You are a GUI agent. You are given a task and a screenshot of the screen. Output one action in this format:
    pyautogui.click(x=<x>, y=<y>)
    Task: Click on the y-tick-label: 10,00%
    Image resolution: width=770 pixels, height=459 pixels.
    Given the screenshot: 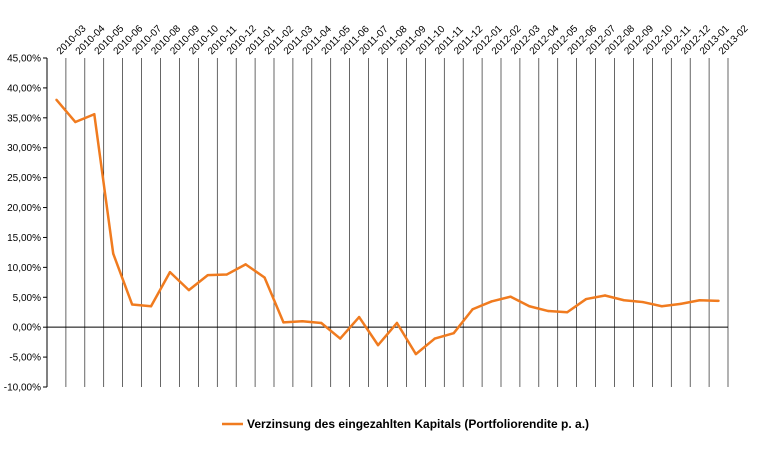 What is the action you would take?
    pyautogui.click(x=24, y=268)
    